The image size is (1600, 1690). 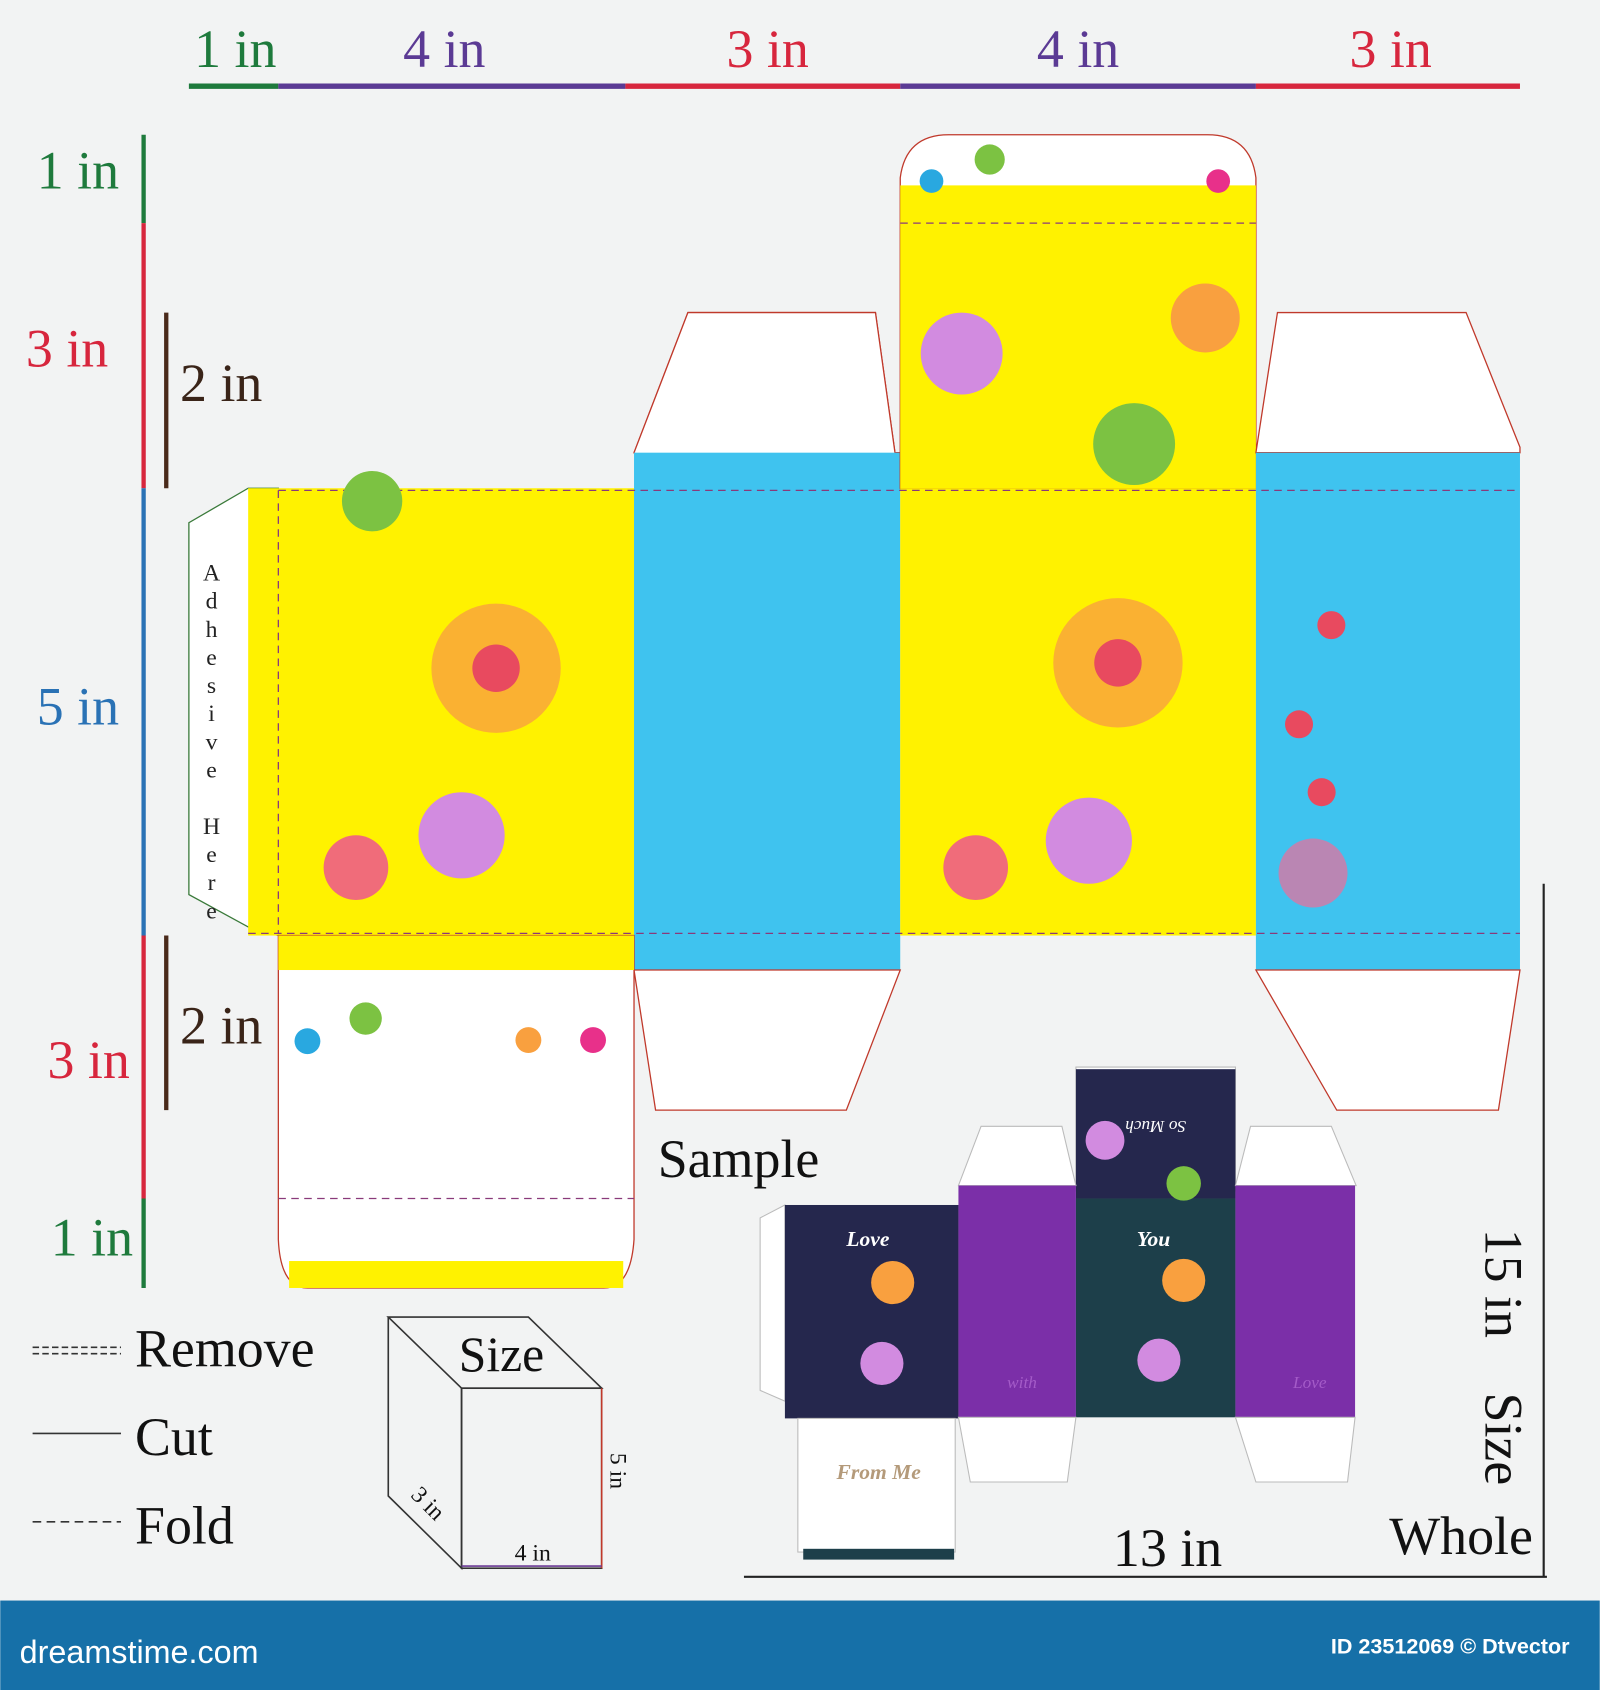 I want to click on flap-outline, so click(x=767, y=401).